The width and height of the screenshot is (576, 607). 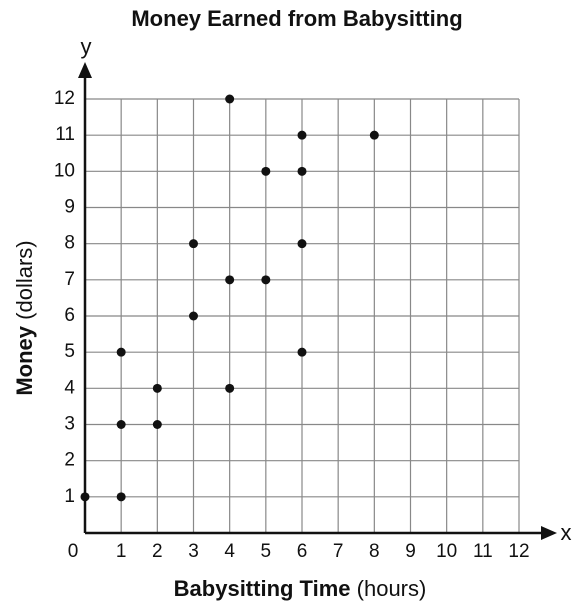 What do you see at coordinates (86, 46) in the screenshot?
I see `y-axis-letter: y` at bounding box center [86, 46].